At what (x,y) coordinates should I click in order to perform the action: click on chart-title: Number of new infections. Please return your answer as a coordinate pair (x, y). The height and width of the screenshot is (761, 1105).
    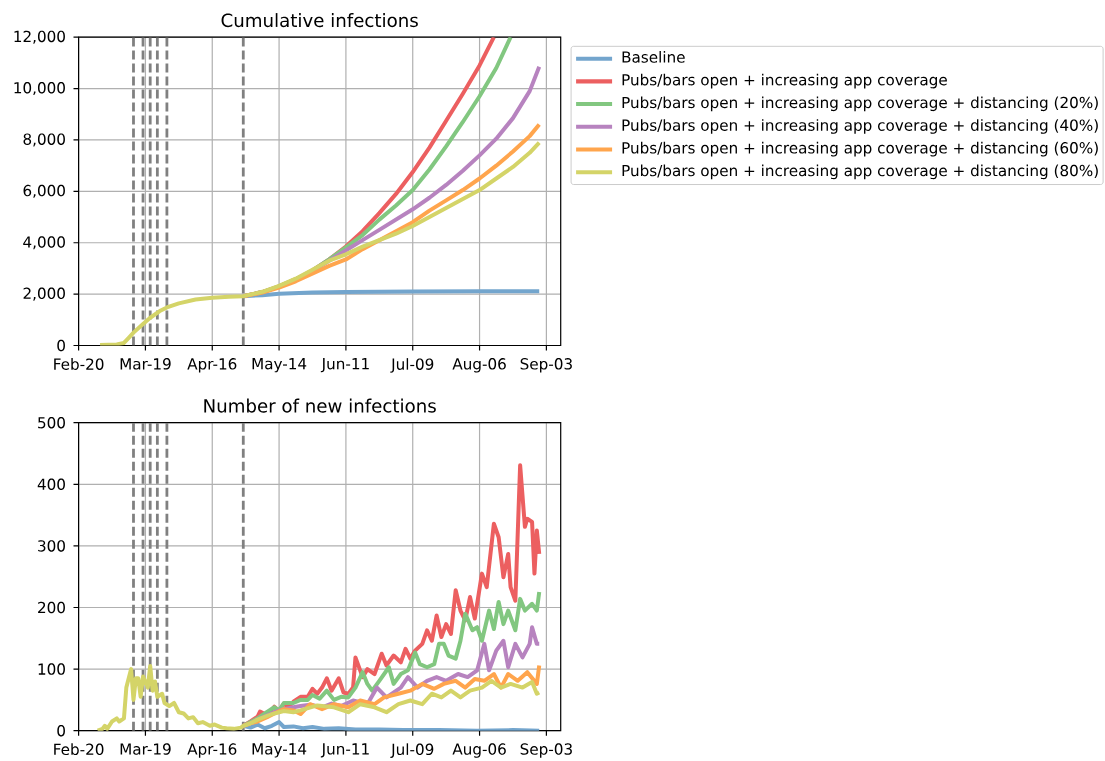
    Looking at the image, I should click on (320, 405).